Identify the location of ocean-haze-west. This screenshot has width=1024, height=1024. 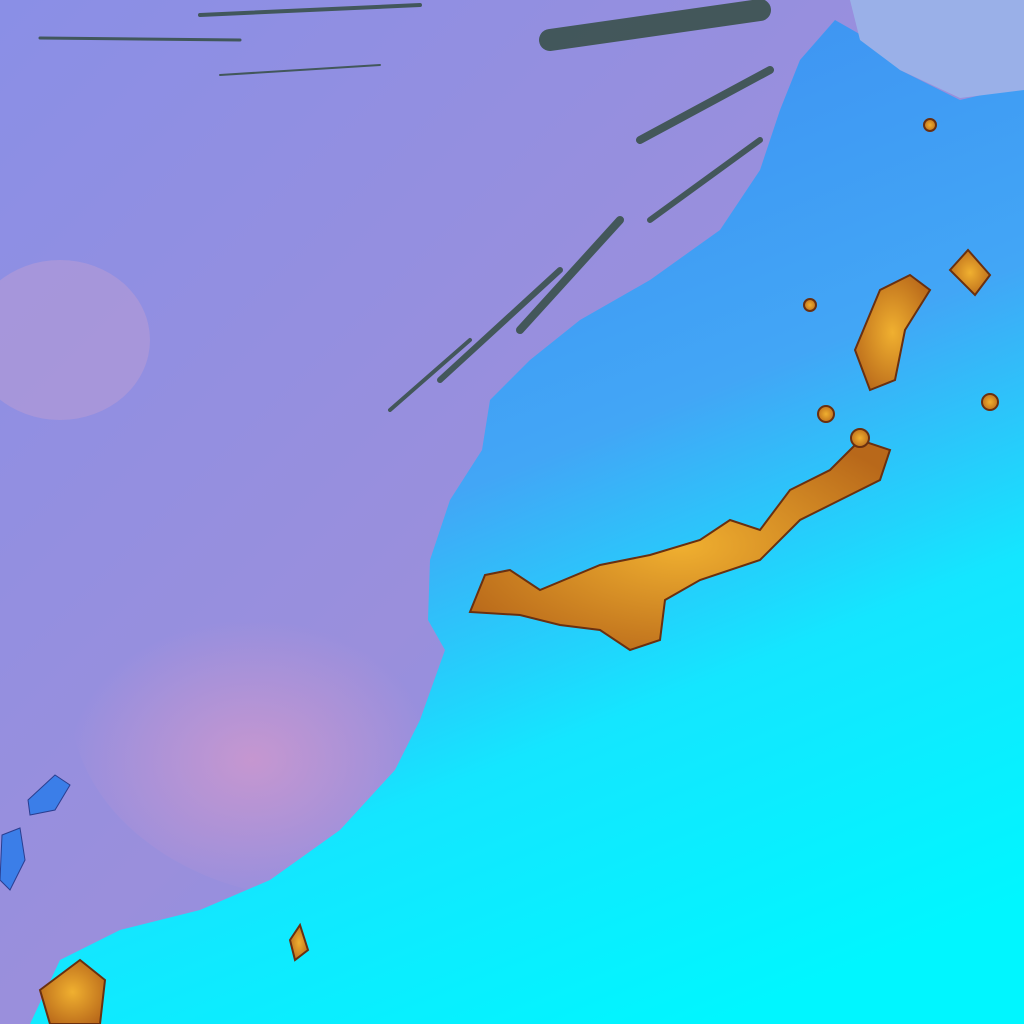
(75, 340).